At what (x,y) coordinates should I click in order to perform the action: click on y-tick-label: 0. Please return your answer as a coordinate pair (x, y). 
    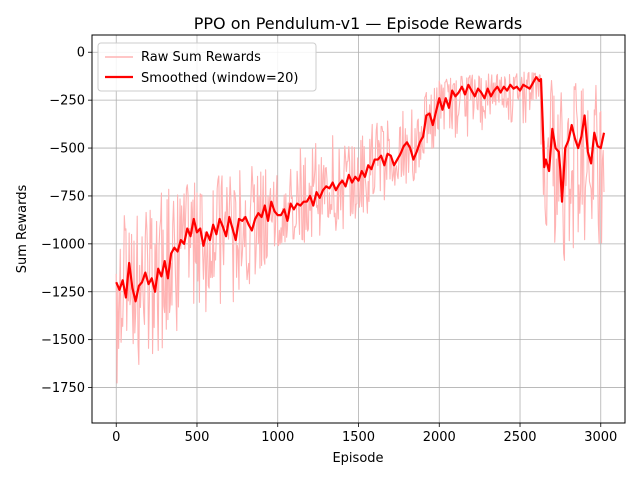
    Looking at the image, I should click on (81, 53).